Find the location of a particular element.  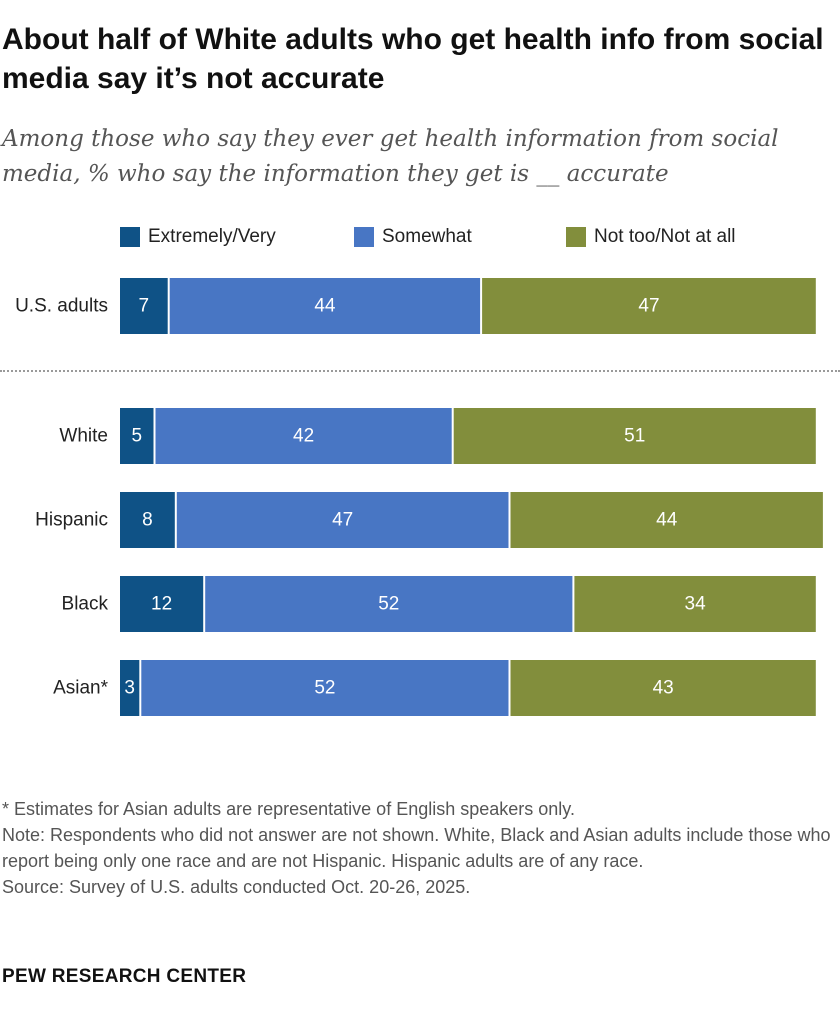

bar-segment-u-s-adults-not-too-not-at-all is located at coordinates (649, 306).